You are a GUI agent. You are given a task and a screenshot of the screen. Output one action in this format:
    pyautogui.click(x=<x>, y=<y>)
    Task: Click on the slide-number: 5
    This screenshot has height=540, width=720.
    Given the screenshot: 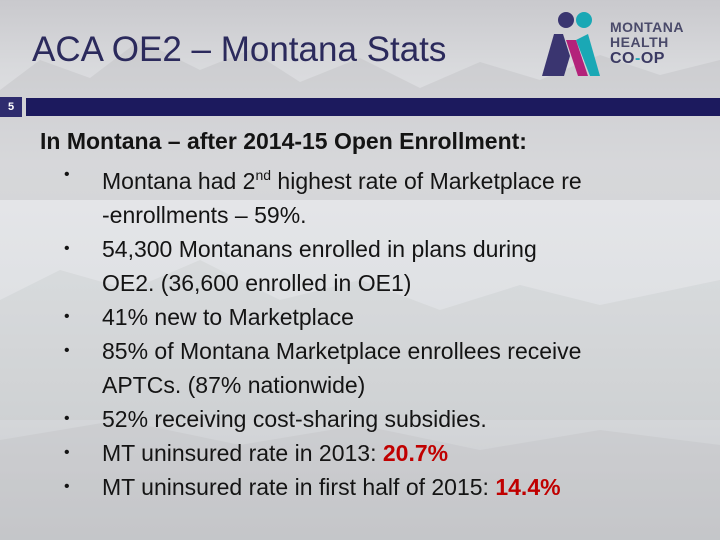 What is the action you would take?
    pyautogui.click(x=11, y=107)
    